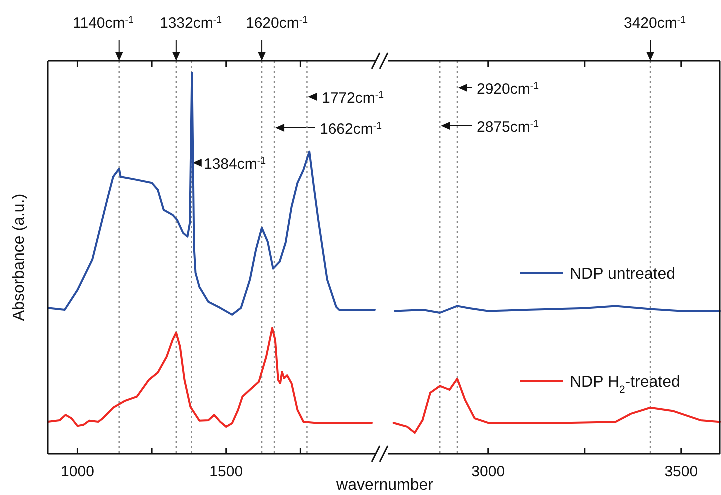  What do you see at coordinates (235, 164) in the screenshot?
I see `ref-line-label: 1384cm$^{-1}$` at bounding box center [235, 164].